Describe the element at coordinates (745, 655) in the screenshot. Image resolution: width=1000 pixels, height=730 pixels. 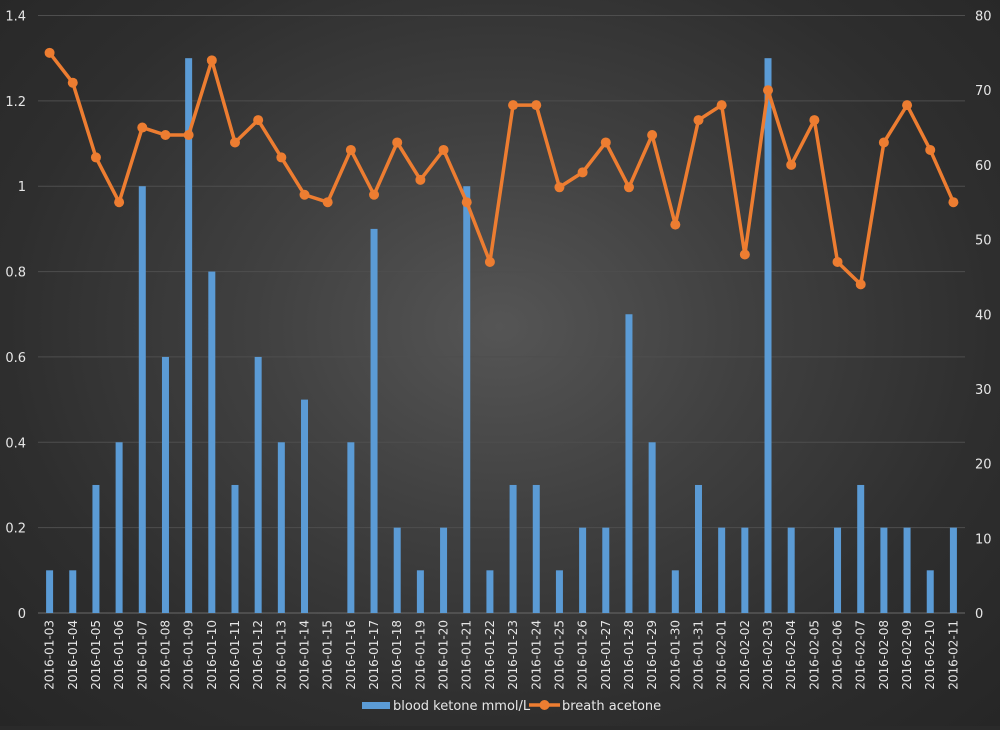
I see `x-tick-label: 2016-02-02` at that location.